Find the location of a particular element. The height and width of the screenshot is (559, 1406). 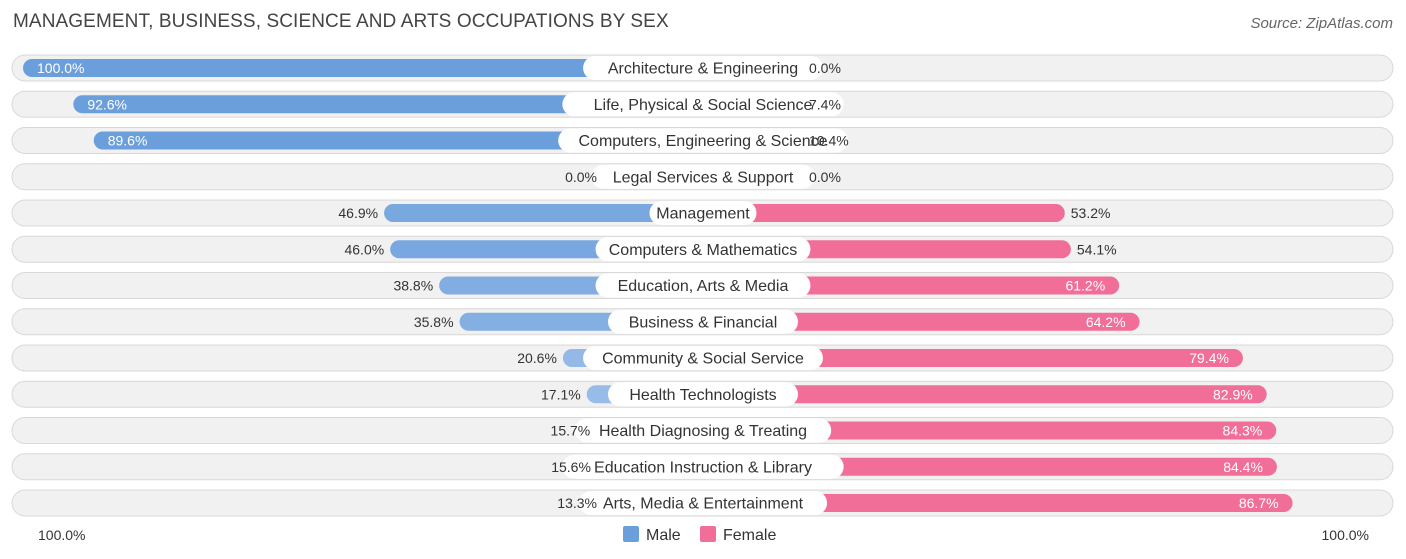

female-value-label: 84.4% is located at coordinates (1243, 467).